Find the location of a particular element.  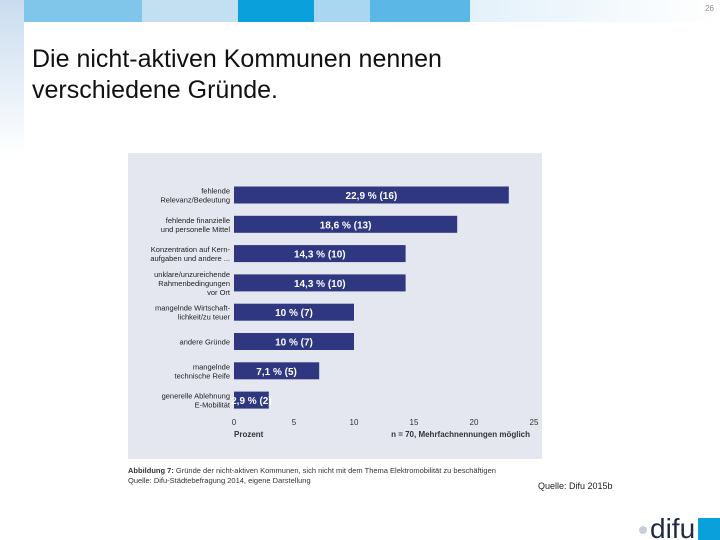

data-label: 7,1 % (5) is located at coordinates (276, 372).